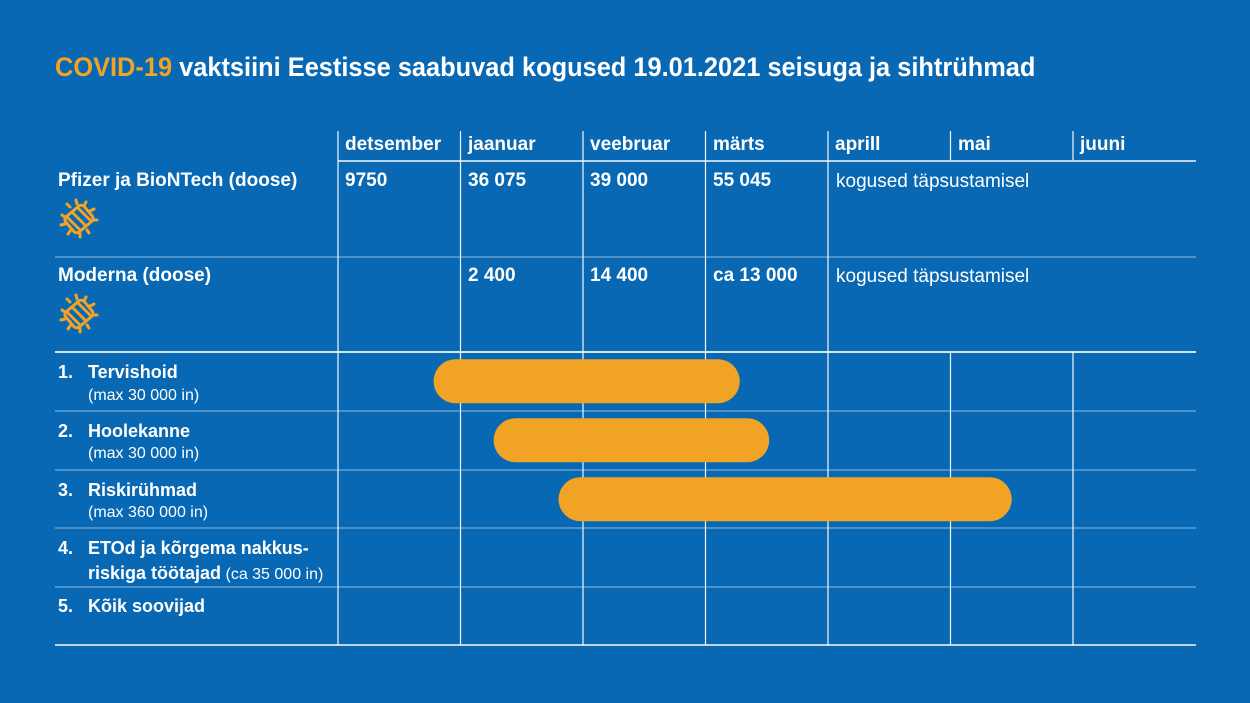 This screenshot has width=1250, height=703. I want to click on group-number: 2., so click(66, 431).